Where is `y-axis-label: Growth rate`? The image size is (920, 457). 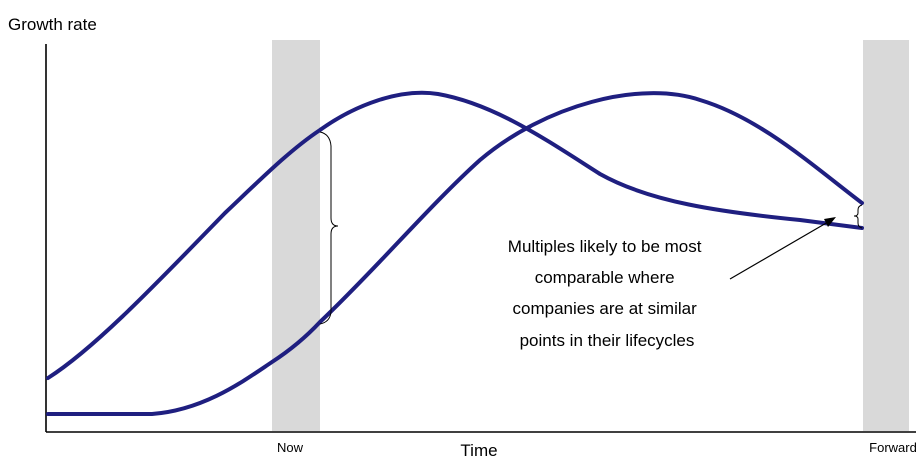
y-axis-label: Growth rate is located at coordinates (52, 24).